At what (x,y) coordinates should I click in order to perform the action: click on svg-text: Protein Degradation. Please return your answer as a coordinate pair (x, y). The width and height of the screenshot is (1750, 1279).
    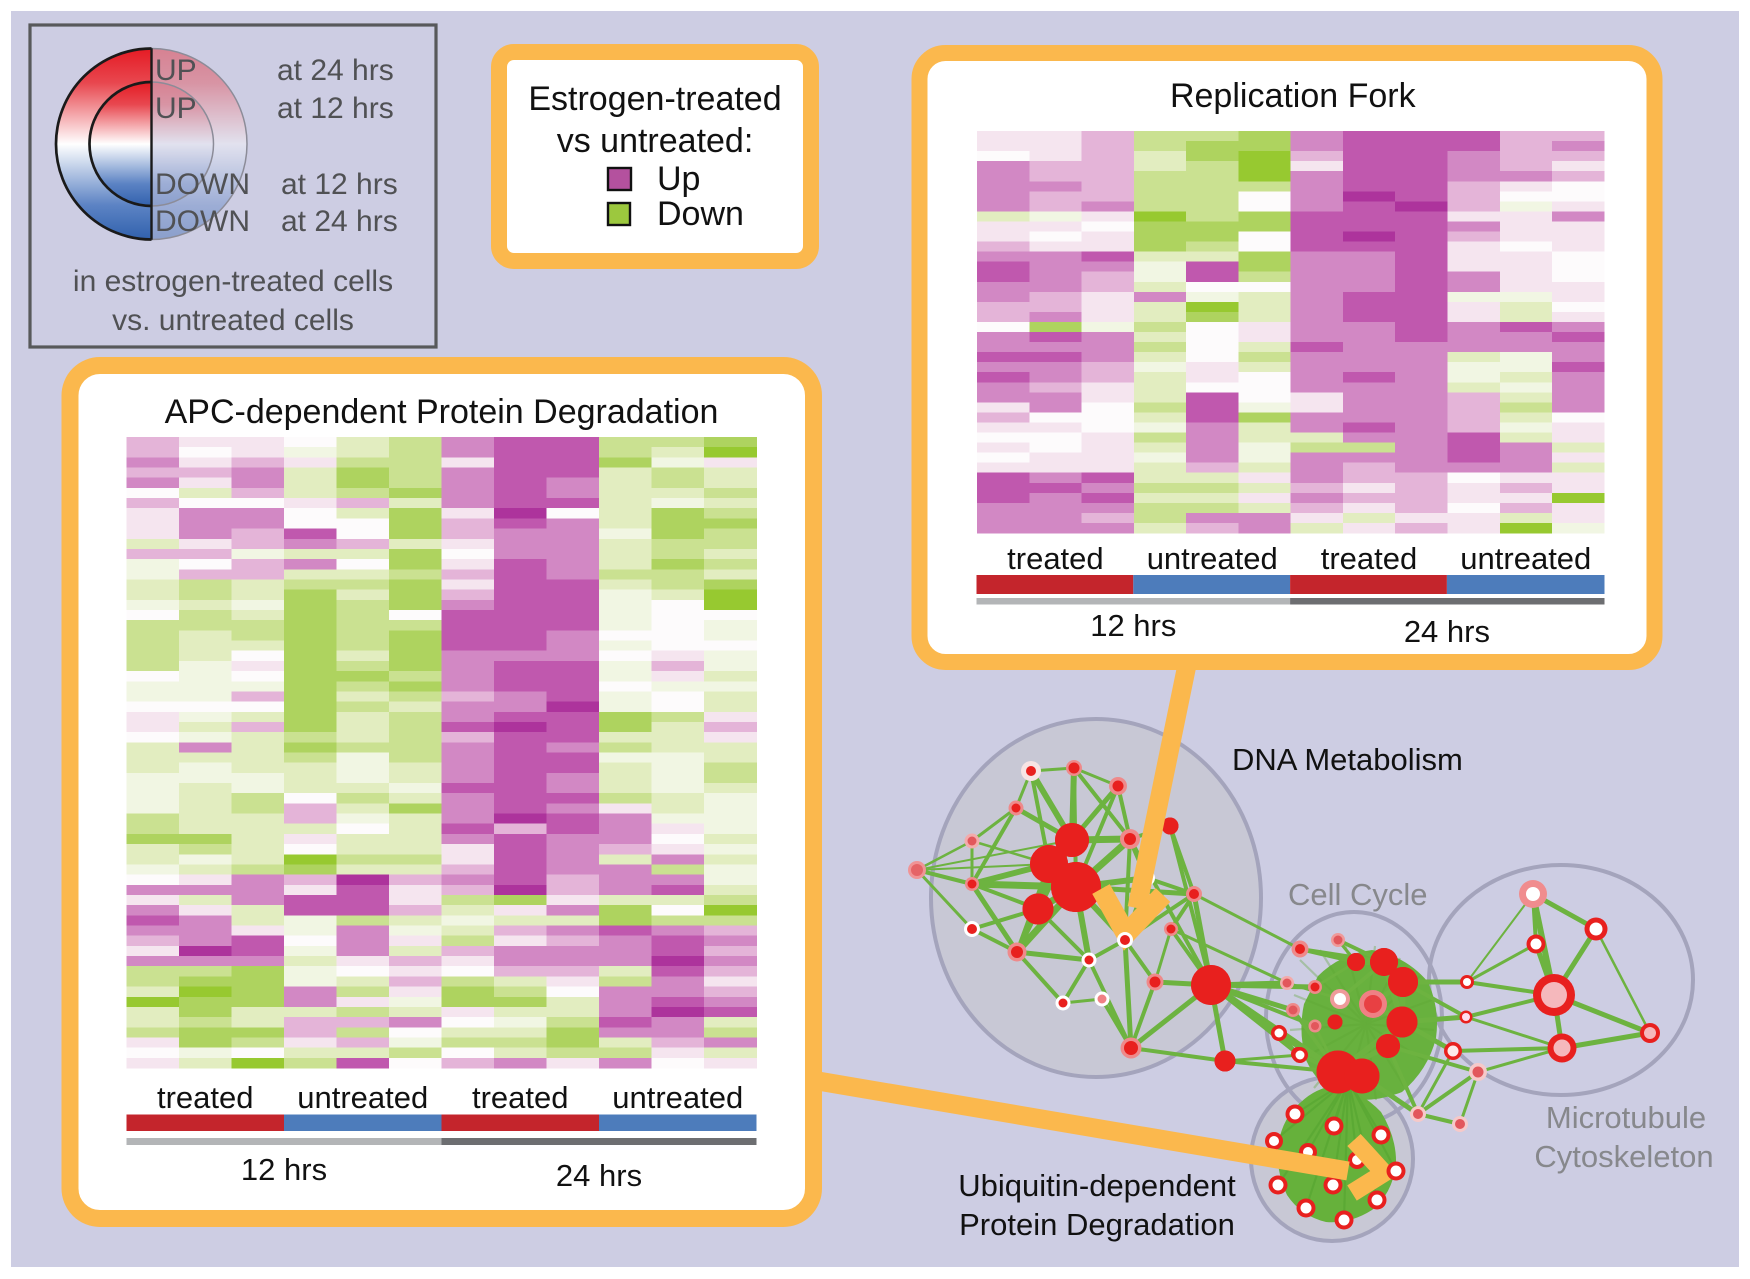
    Looking at the image, I should click on (1097, 1224).